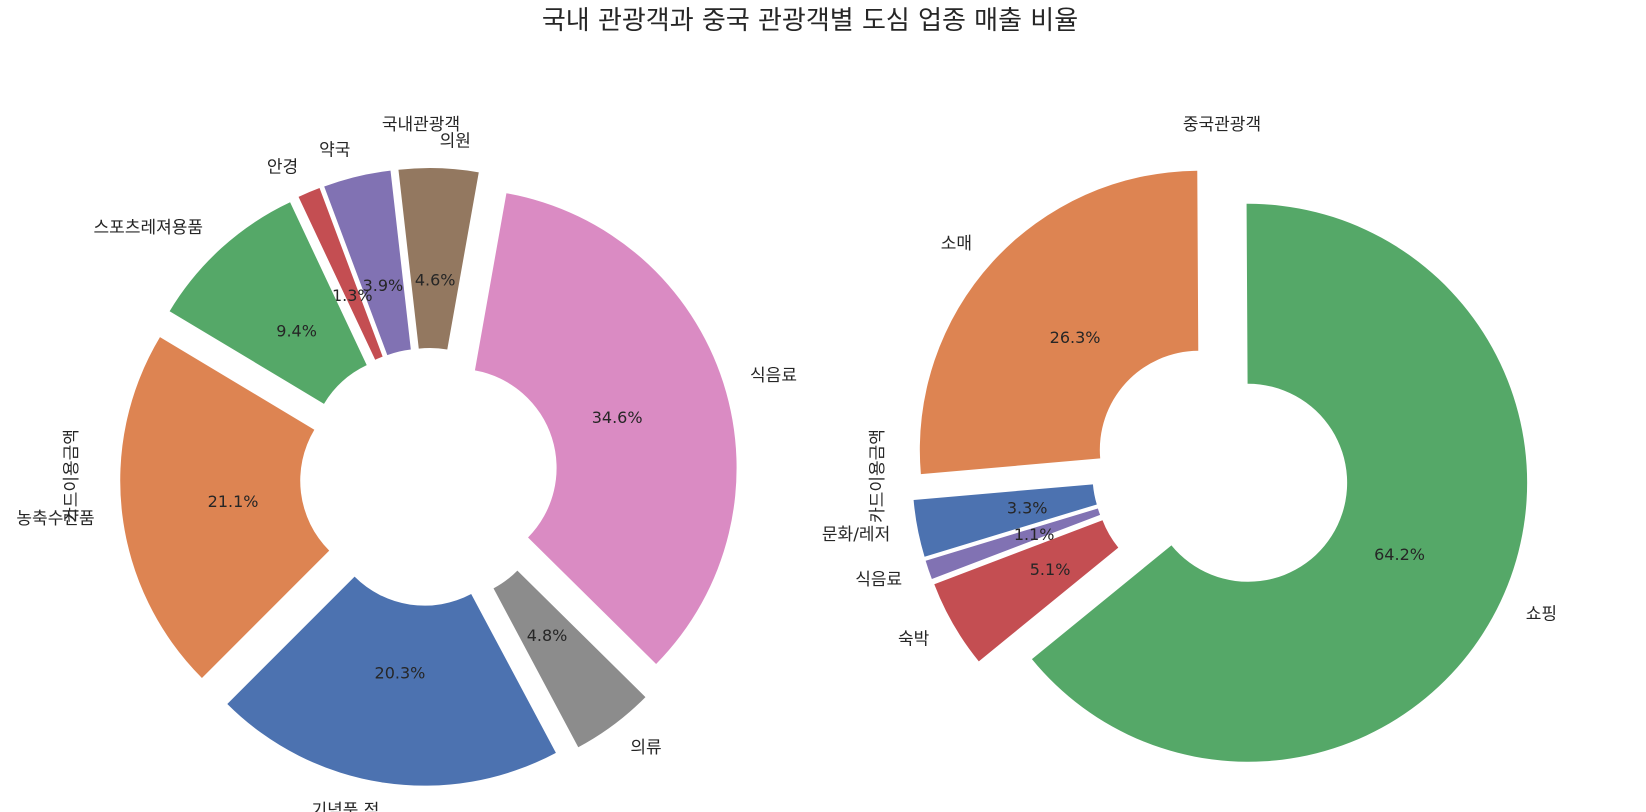 Image resolution: width=1646 pixels, height=812 pixels. Describe the element at coordinates (878, 580) in the screenshot. I see `slice-label-china-1: 식음료` at that location.